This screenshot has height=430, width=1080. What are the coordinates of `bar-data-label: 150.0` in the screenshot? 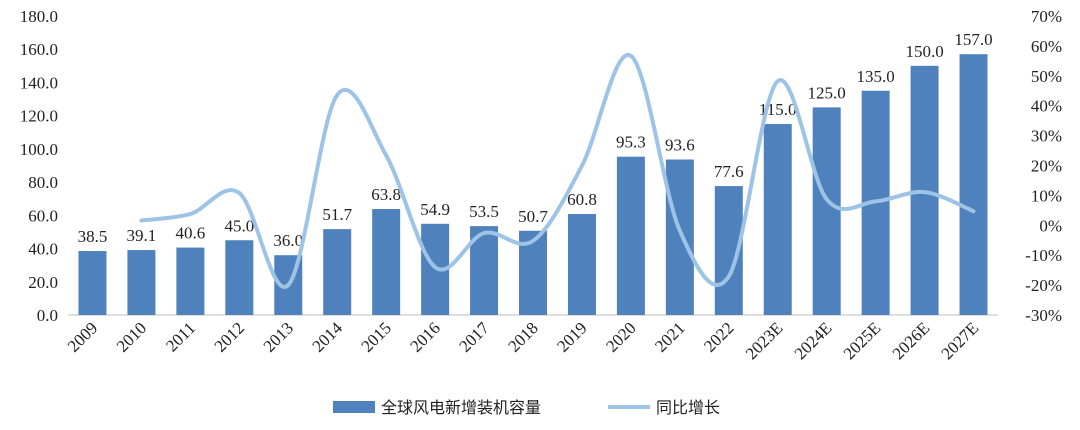 It's located at (924, 51).